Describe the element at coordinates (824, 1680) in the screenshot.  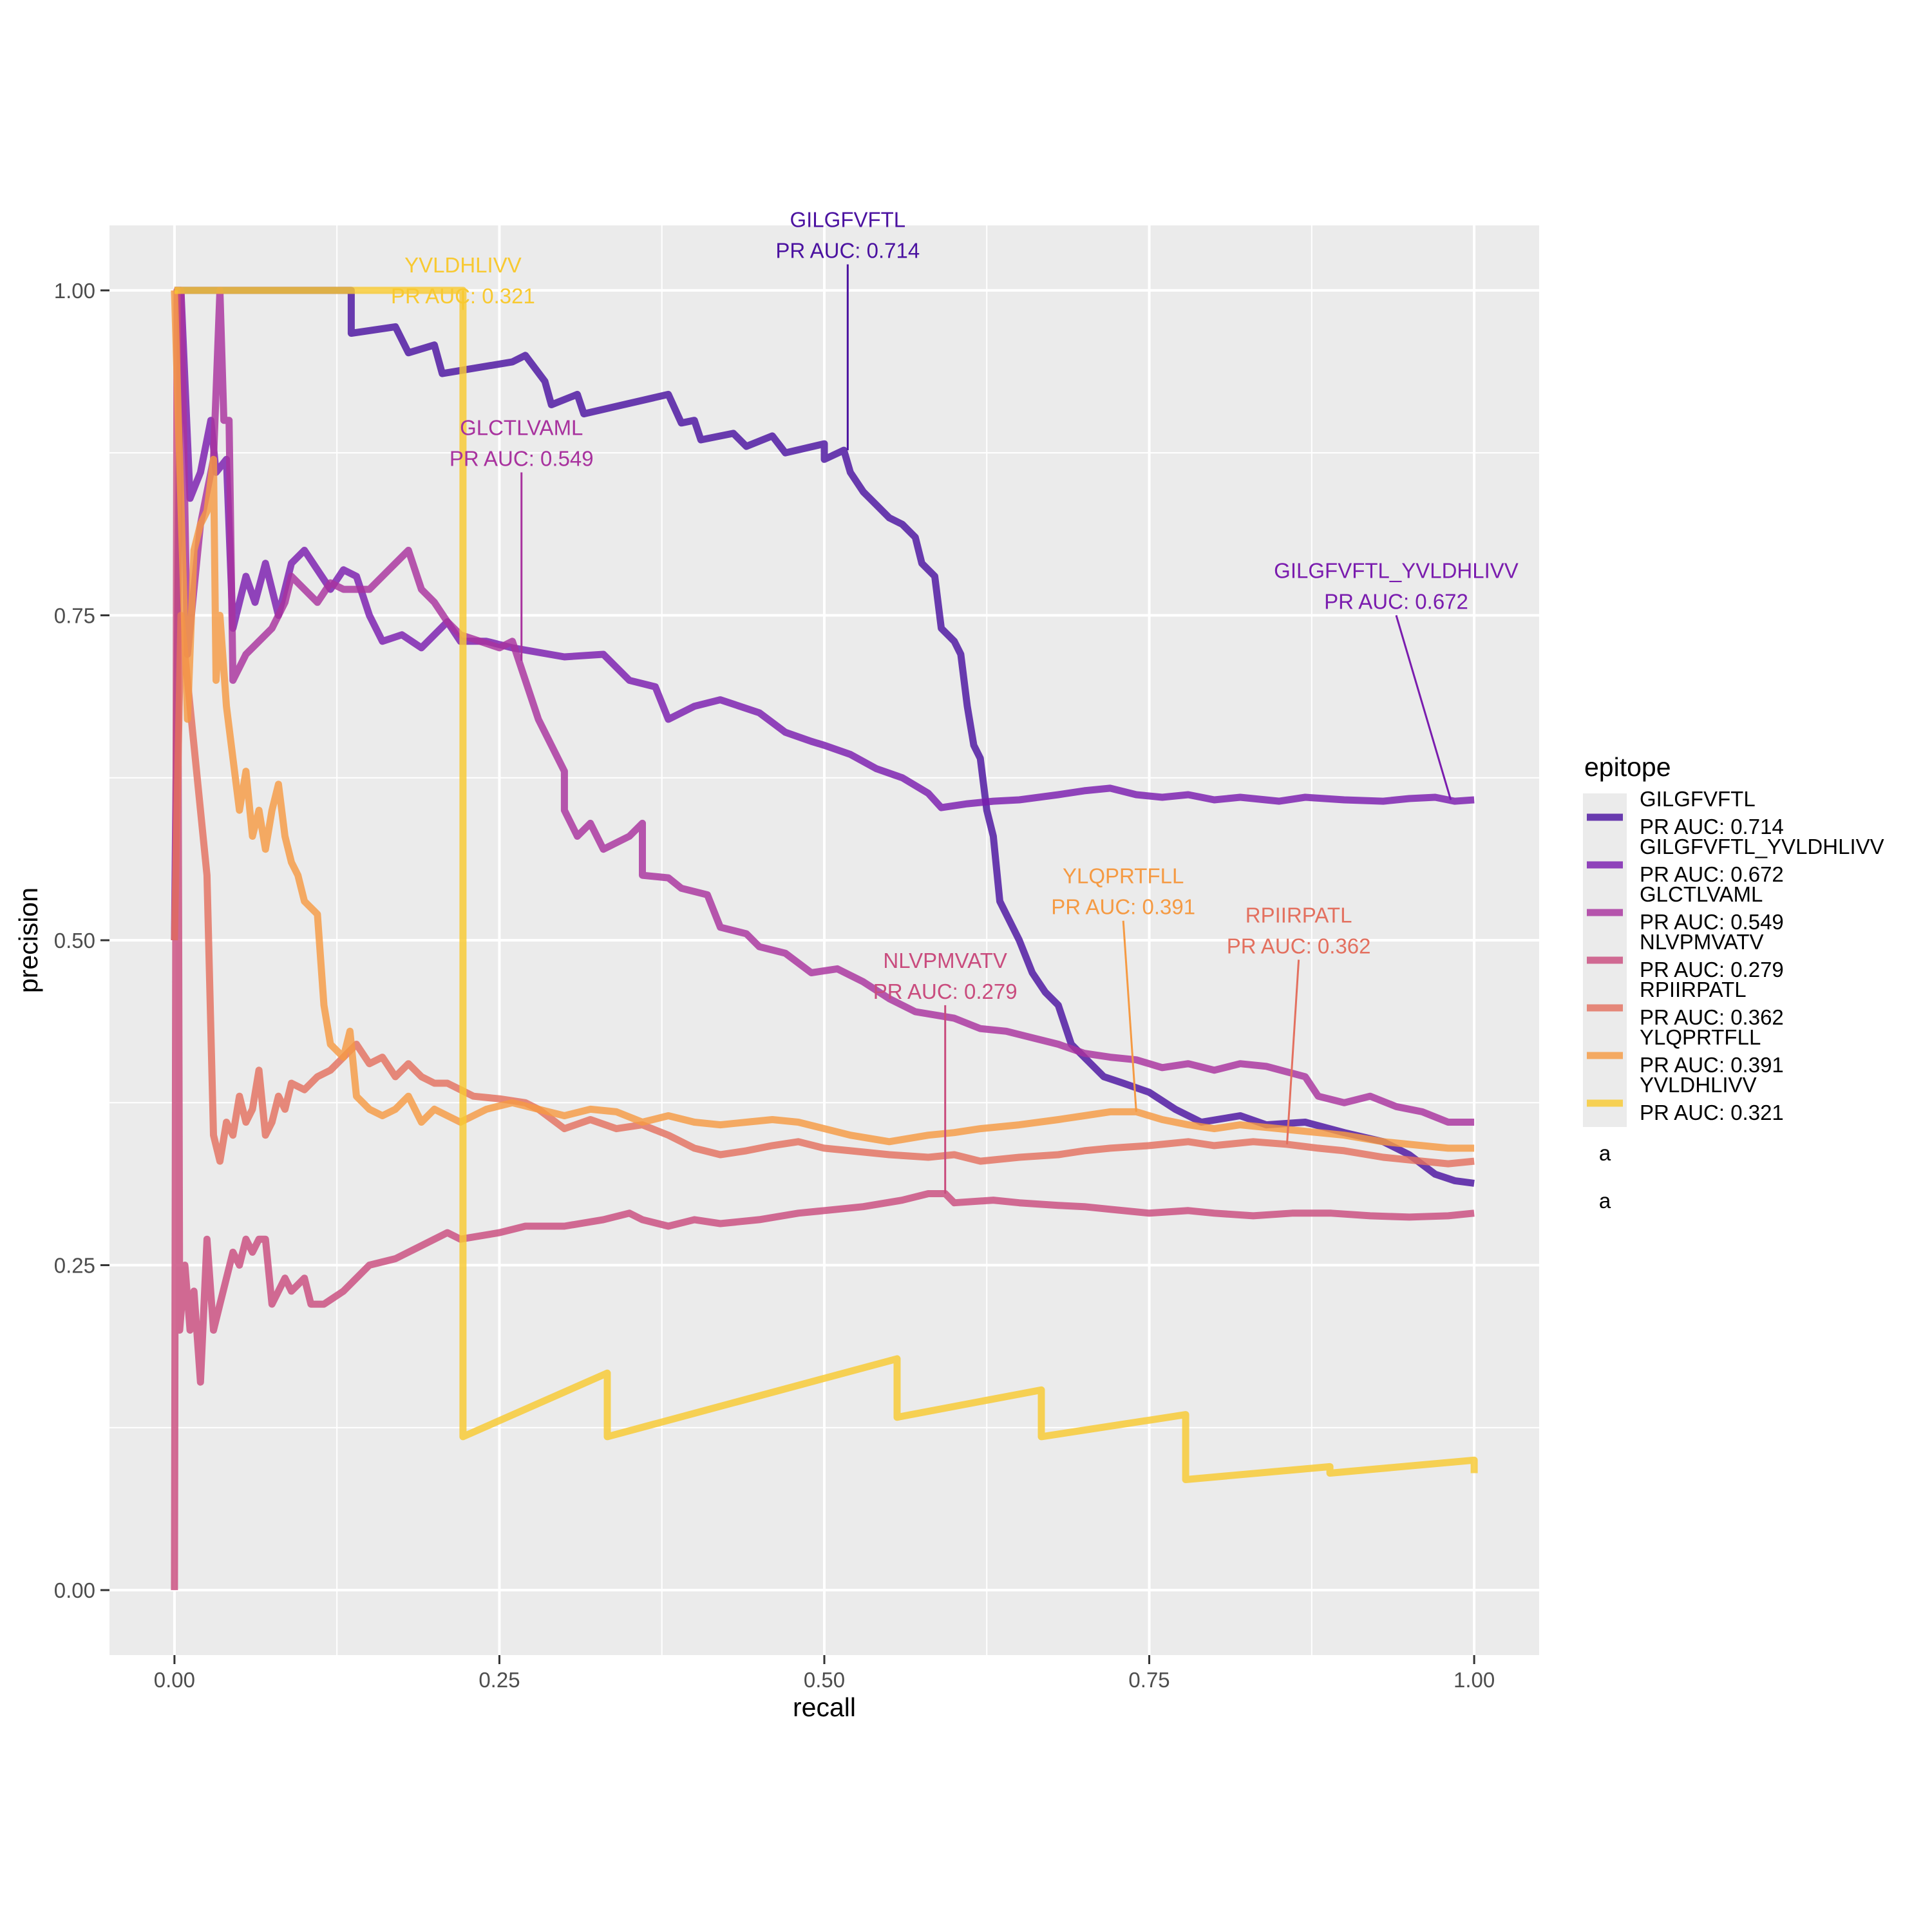
I see `x-tick-label: 0.50` at that location.